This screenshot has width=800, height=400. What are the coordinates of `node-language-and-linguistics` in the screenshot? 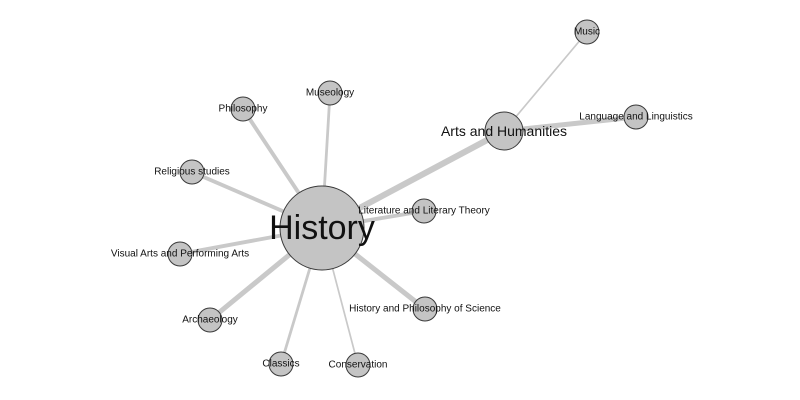 It's located at (636, 117).